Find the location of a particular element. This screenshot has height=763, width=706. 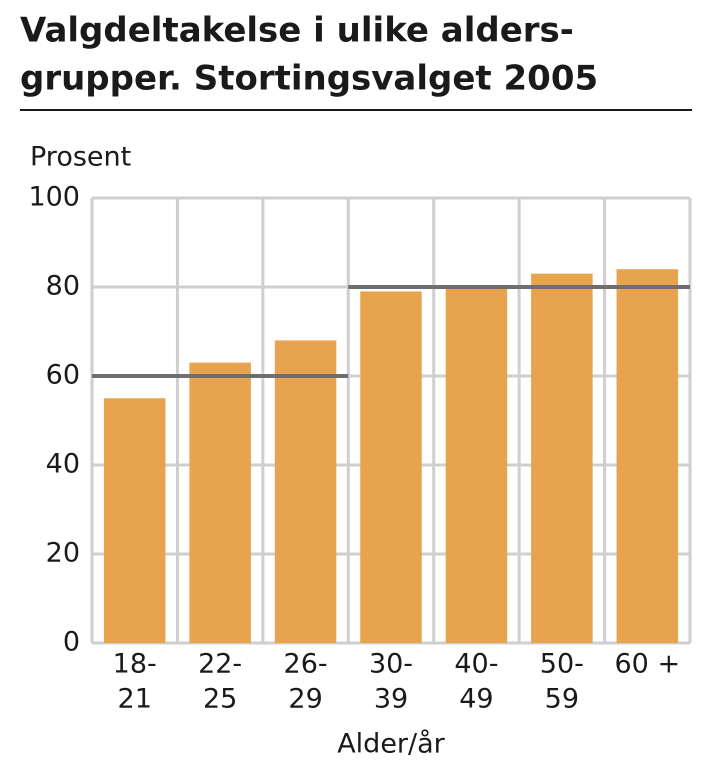

x-tick-label: 50- is located at coordinates (562, 664).